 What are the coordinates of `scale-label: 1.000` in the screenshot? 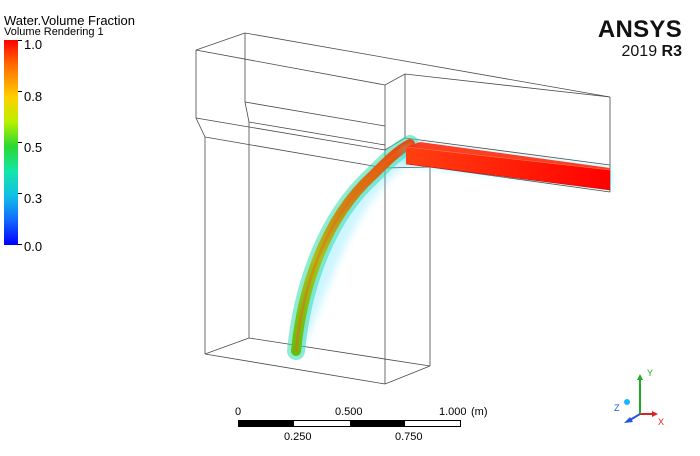 It's located at (453, 412).